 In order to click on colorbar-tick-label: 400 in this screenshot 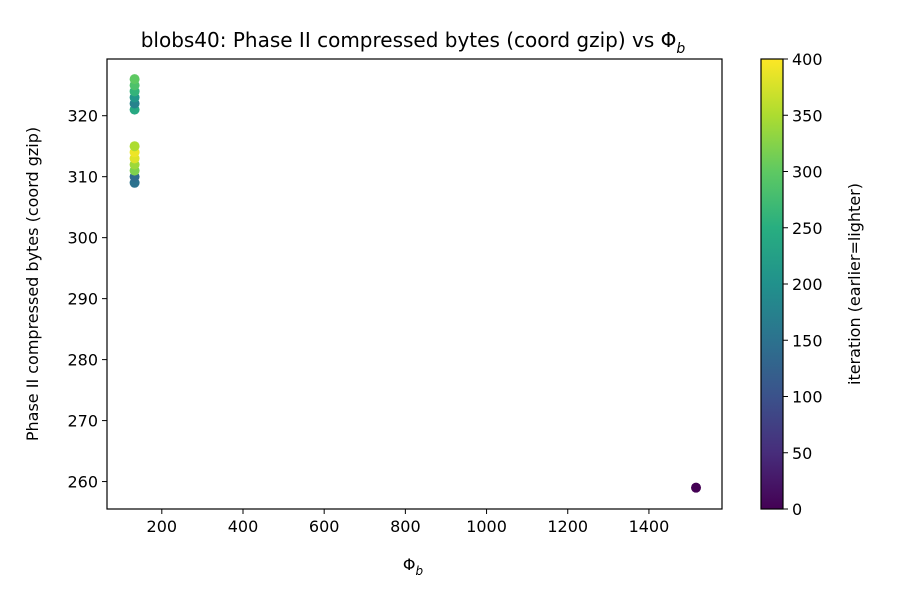, I will do `click(807, 59)`.